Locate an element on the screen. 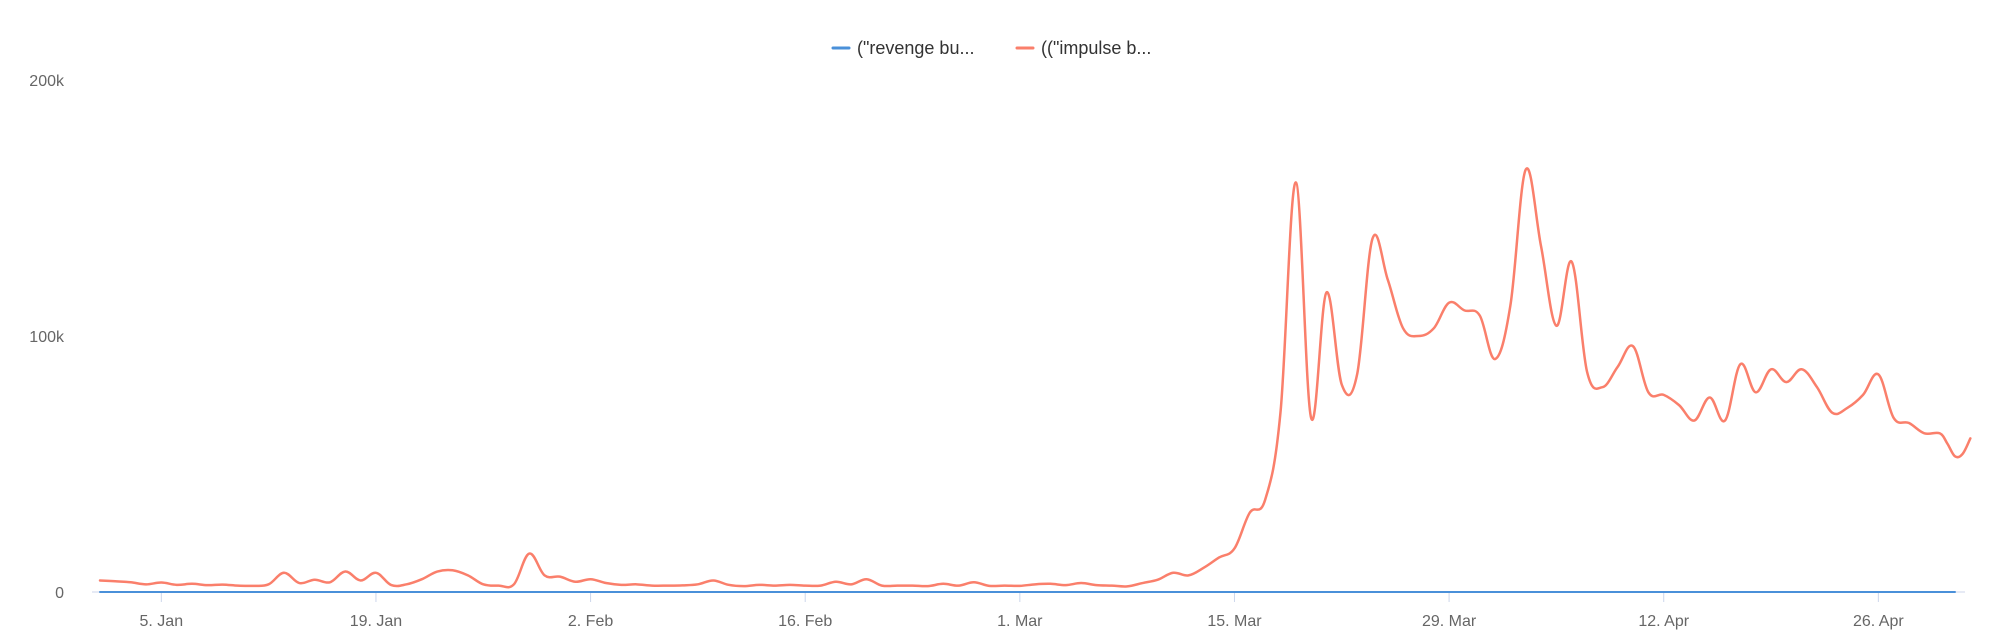 This screenshot has height=644, width=2000. x-tick-label: 19. Jan is located at coordinates (376, 621).